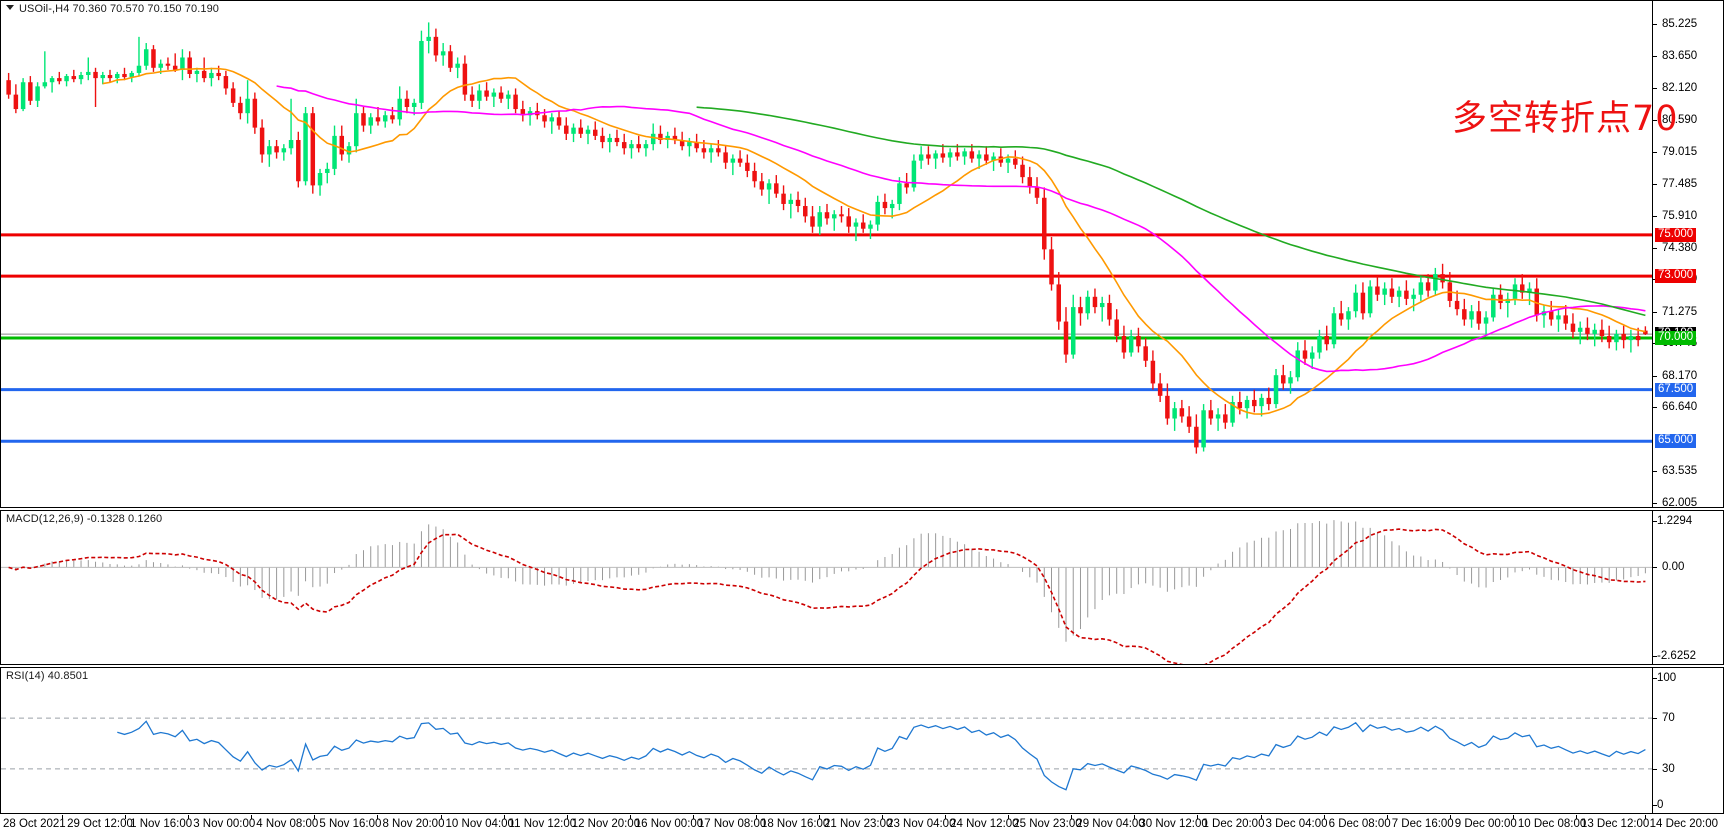 The width and height of the screenshot is (1724, 835). What do you see at coordinates (1675, 88) in the screenshot?
I see `price-y-tick: 82.120` at bounding box center [1675, 88].